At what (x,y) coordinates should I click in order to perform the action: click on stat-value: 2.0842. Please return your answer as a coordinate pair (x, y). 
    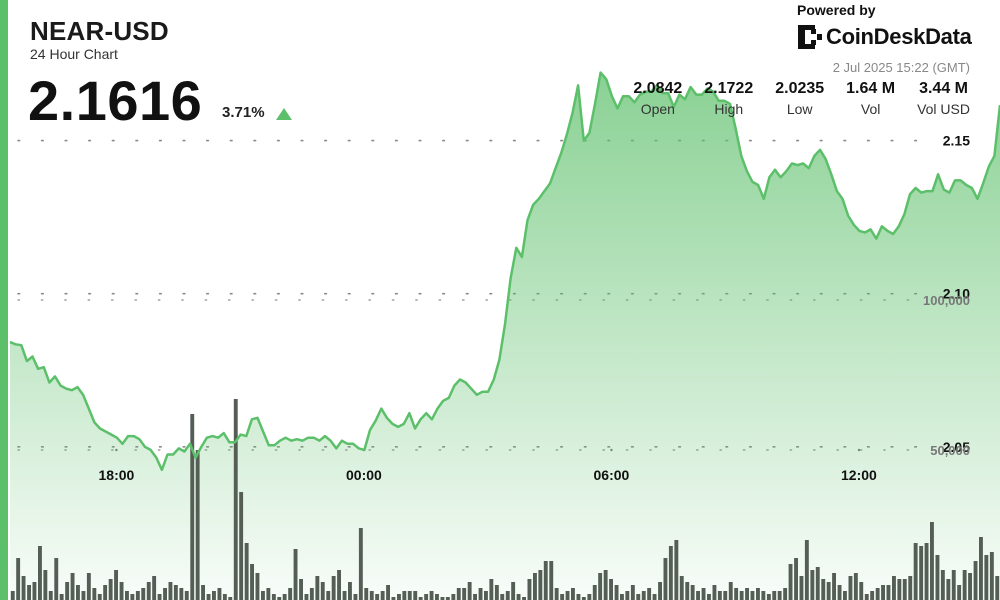
    Looking at the image, I should click on (658, 88).